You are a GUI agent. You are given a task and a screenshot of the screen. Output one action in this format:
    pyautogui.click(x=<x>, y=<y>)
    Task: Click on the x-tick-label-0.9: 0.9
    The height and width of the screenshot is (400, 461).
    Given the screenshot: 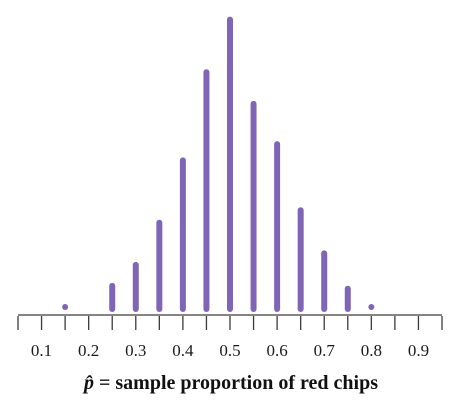 What is the action you would take?
    pyautogui.click(x=418, y=350)
    